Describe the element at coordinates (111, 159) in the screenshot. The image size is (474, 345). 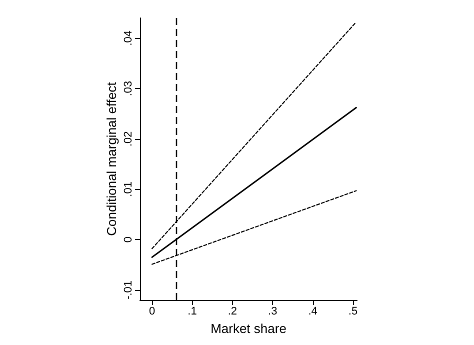
I see `y-axis-title: Conditional marginal effect` at that location.